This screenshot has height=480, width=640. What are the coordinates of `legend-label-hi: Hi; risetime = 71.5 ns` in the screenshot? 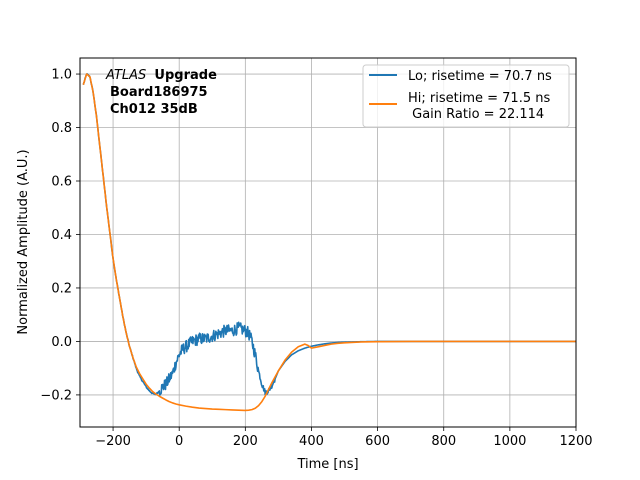 It's located at (479, 98).